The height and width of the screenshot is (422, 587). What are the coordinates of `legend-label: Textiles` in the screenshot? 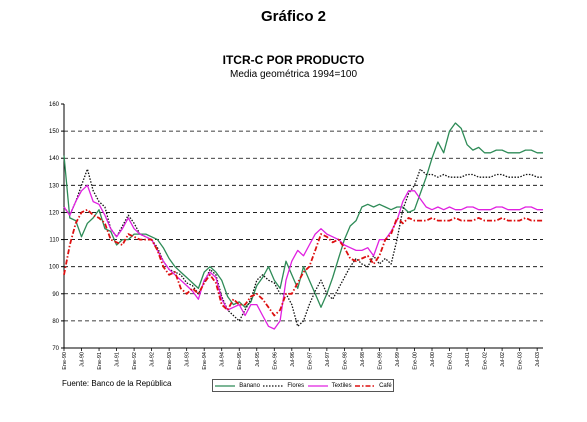 It's located at (341, 385).